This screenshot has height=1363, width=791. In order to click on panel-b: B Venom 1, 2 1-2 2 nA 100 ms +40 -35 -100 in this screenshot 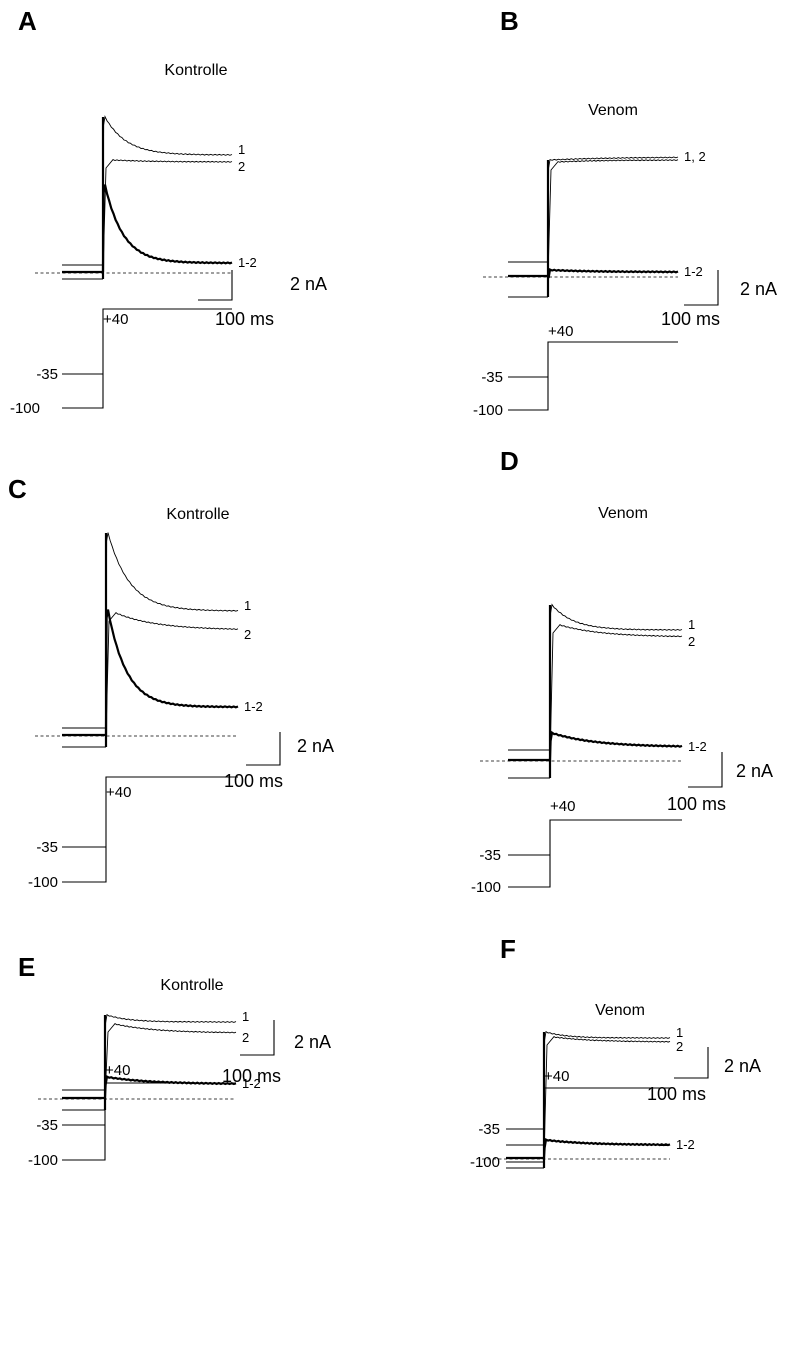, I will do `click(625, 212)`.